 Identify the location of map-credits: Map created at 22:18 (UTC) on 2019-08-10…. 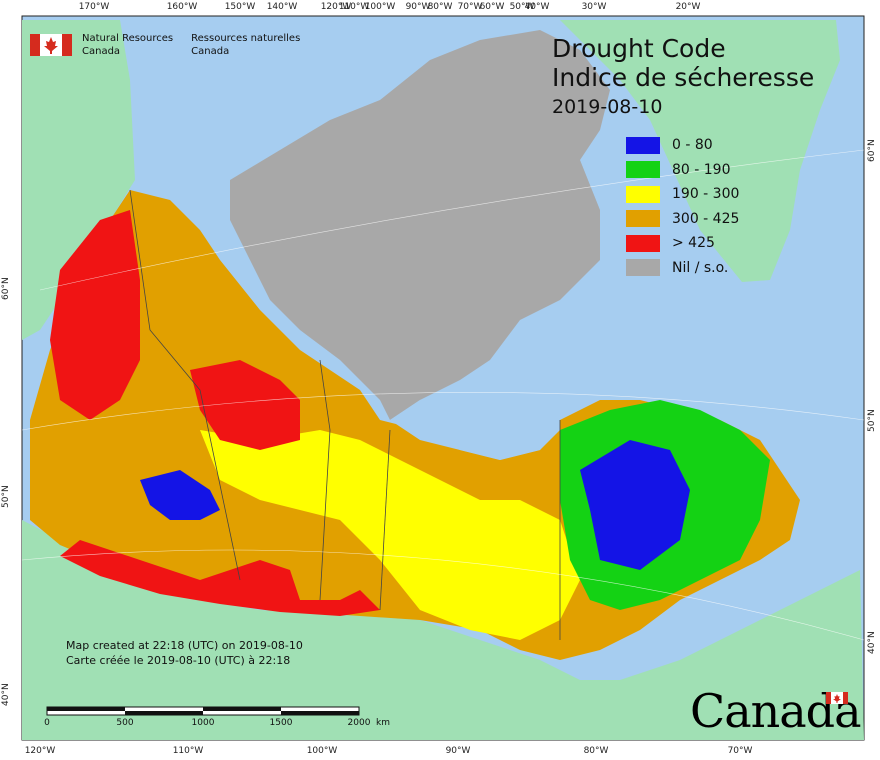
(184, 653).